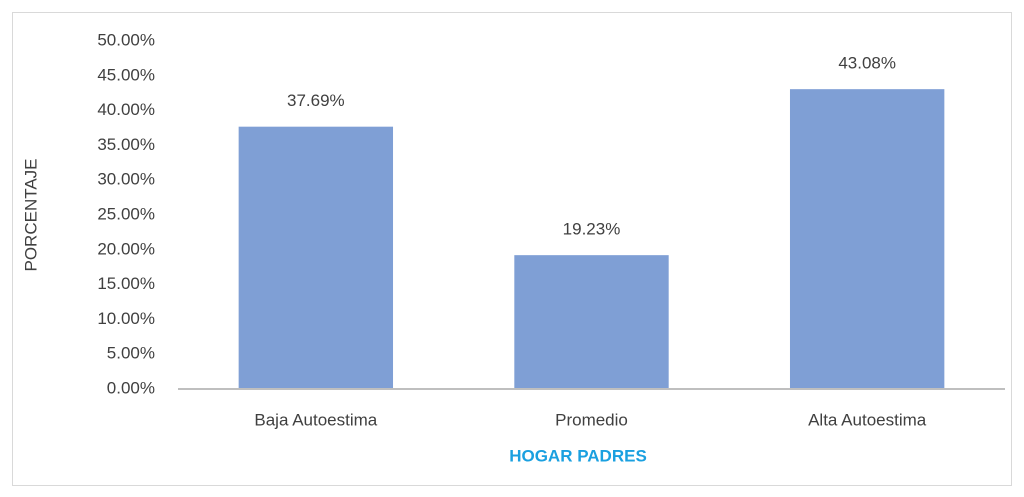 This screenshot has height=497, width=1024. I want to click on x-tick-label: Alta Autoestima, so click(867, 419).